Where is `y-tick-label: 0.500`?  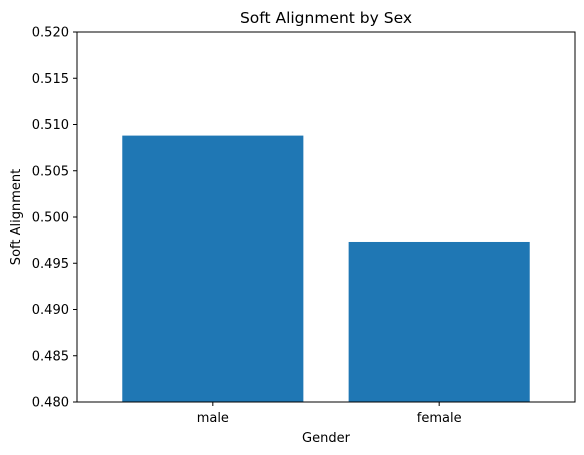
y-tick-label: 0.500 is located at coordinates (50, 218).